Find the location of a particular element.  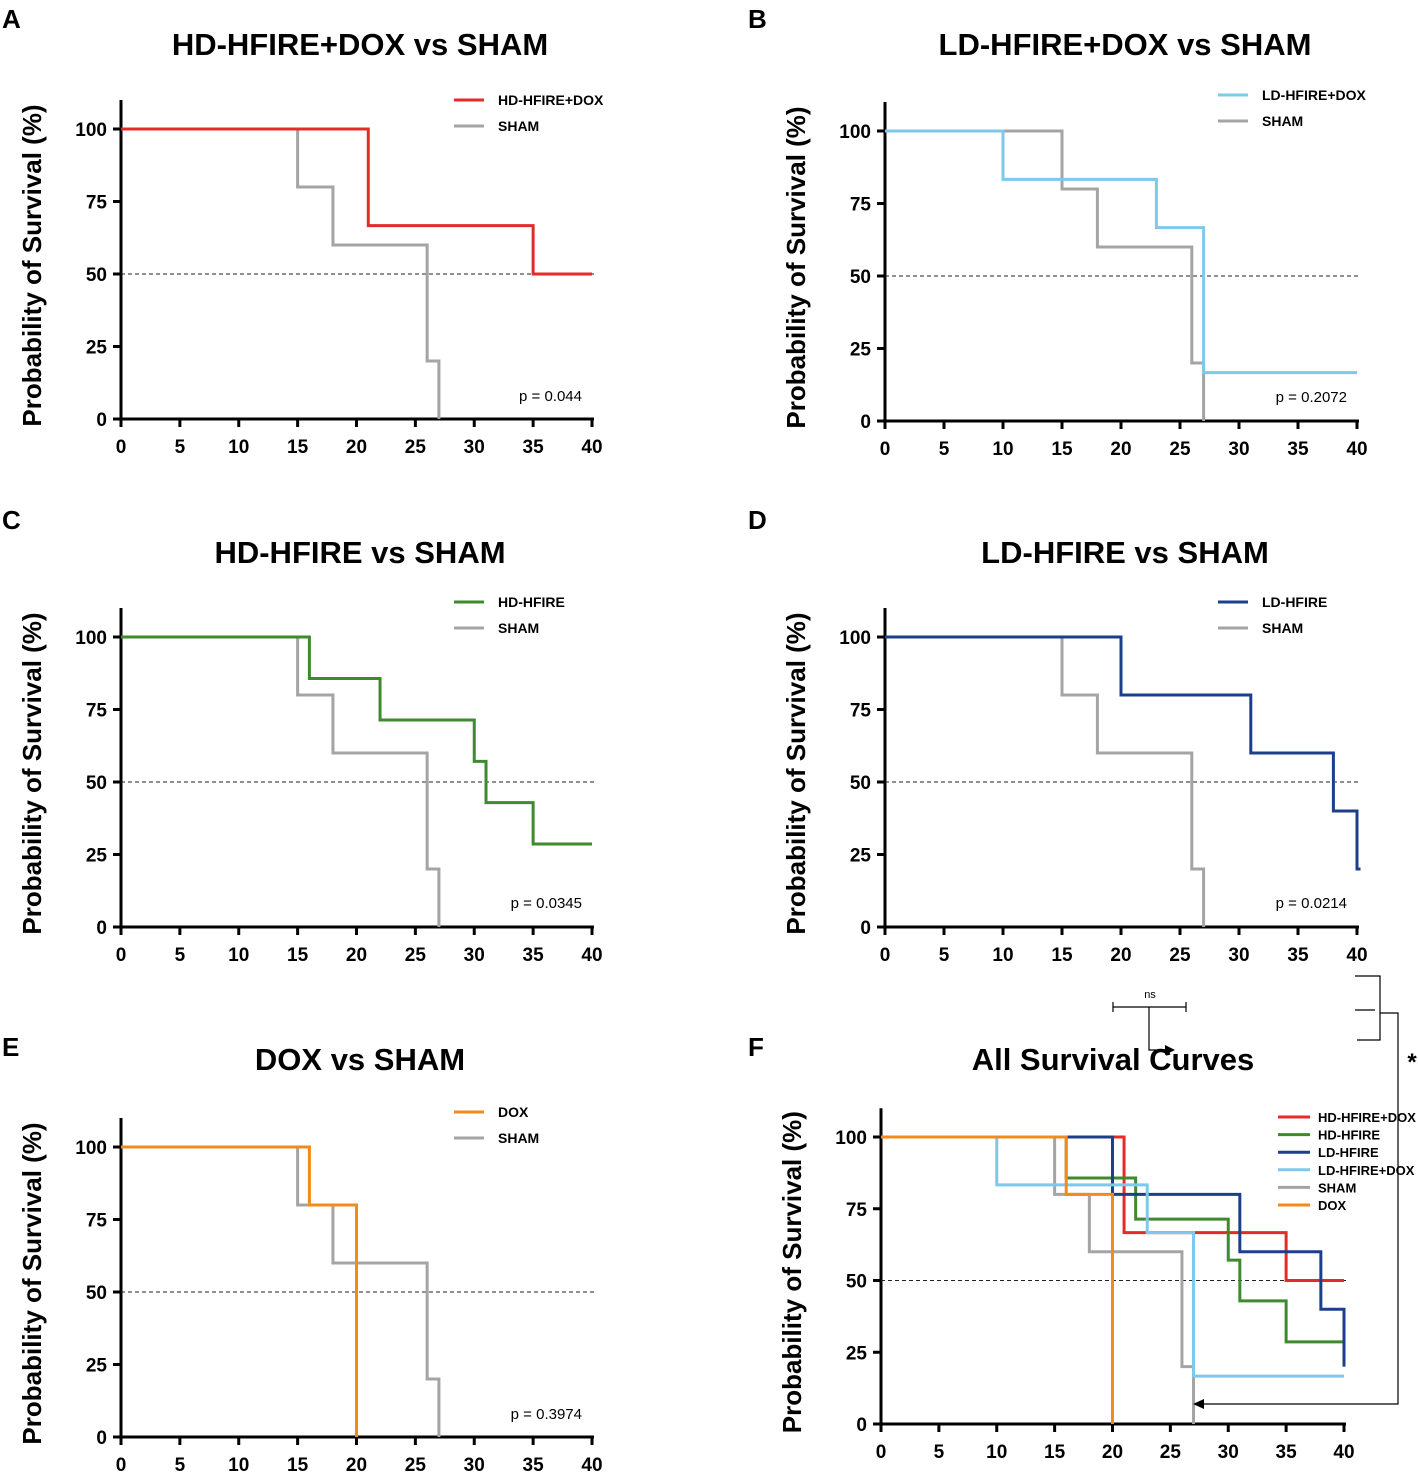

ns-arrow-line is located at coordinates (1158, 1029).